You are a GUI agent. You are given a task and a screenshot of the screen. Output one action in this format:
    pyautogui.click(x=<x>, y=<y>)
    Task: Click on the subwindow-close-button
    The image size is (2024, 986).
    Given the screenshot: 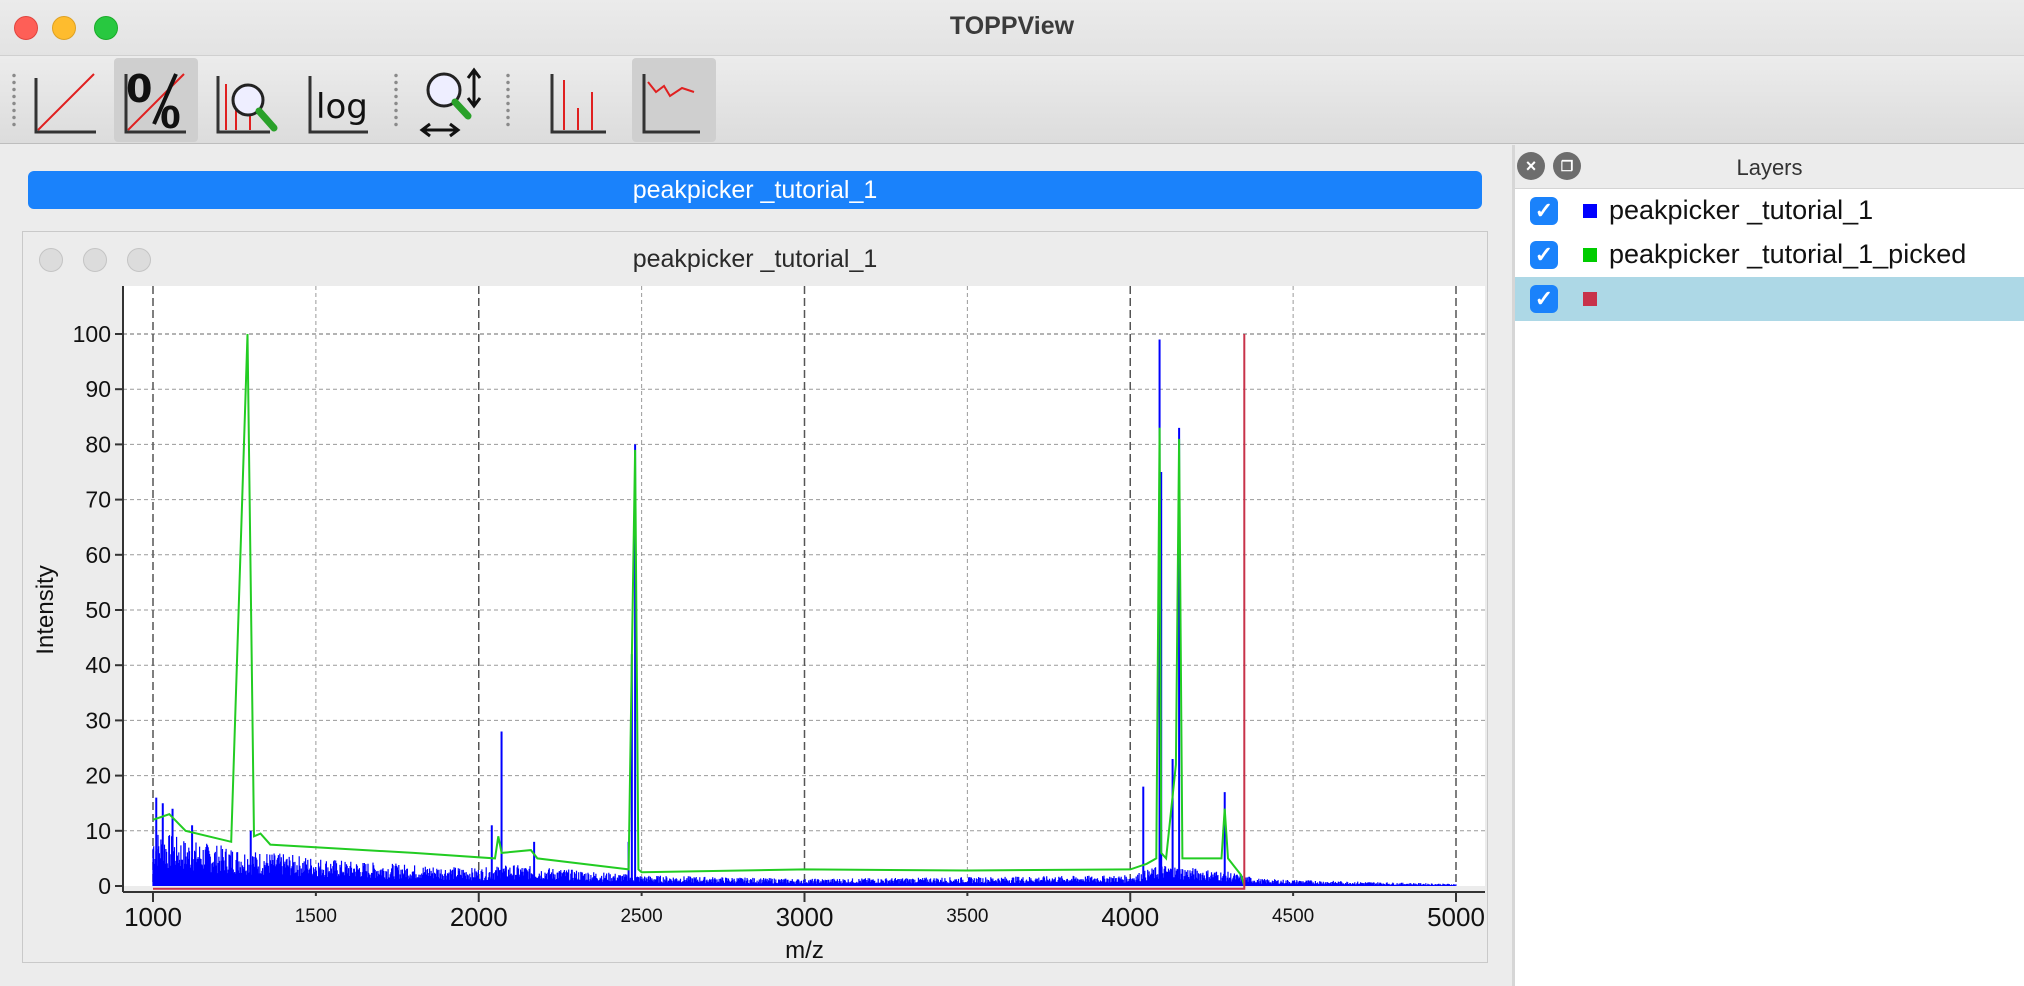 What is the action you would take?
    pyautogui.click(x=51, y=260)
    